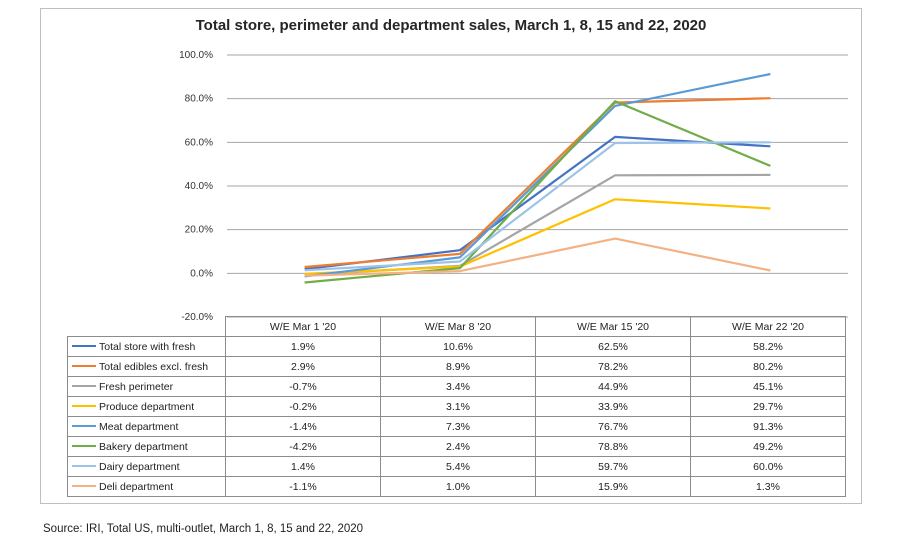  I want to click on legend-label: Fresh perimeter, so click(136, 386).